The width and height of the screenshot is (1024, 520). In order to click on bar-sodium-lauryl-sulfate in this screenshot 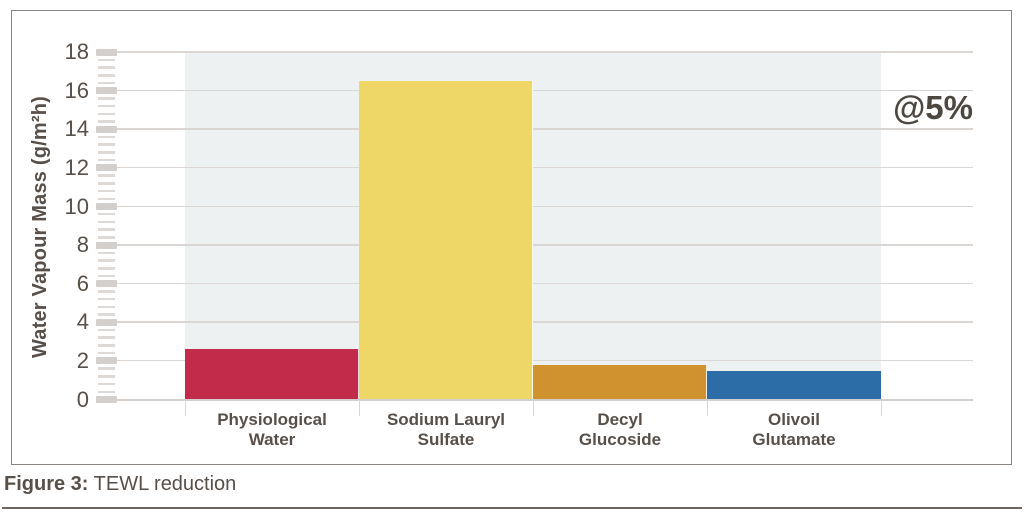, I will do `click(446, 240)`.